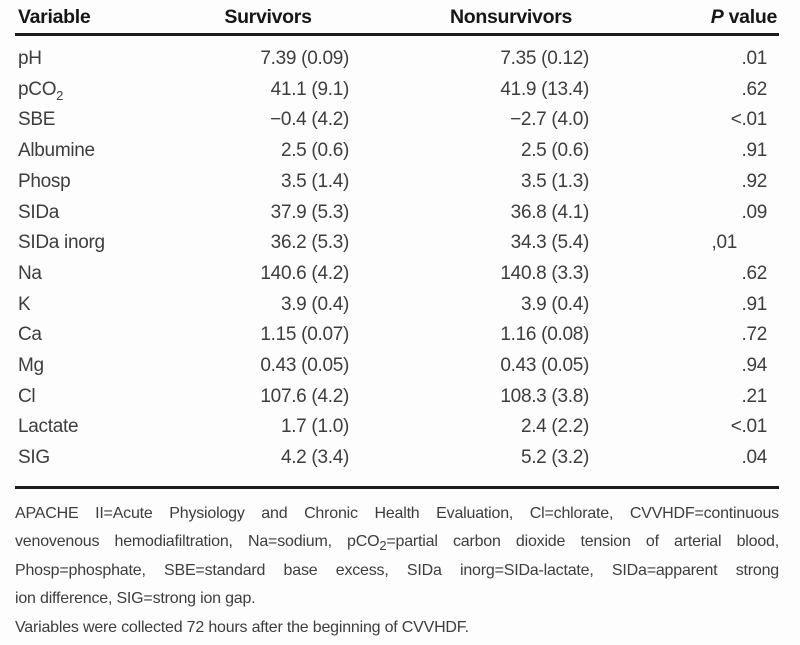 The width and height of the screenshot is (800, 645). What do you see at coordinates (110, 274) in the screenshot?
I see `cell-variable: Na` at bounding box center [110, 274].